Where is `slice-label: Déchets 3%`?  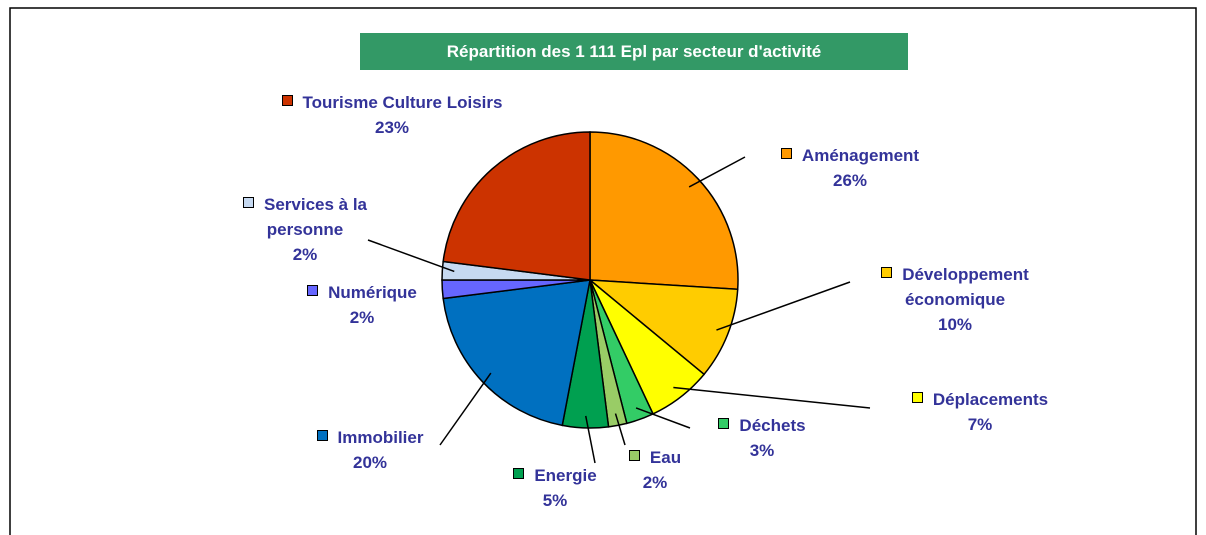 slice-label: Déchets 3% is located at coordinates (762, 438).